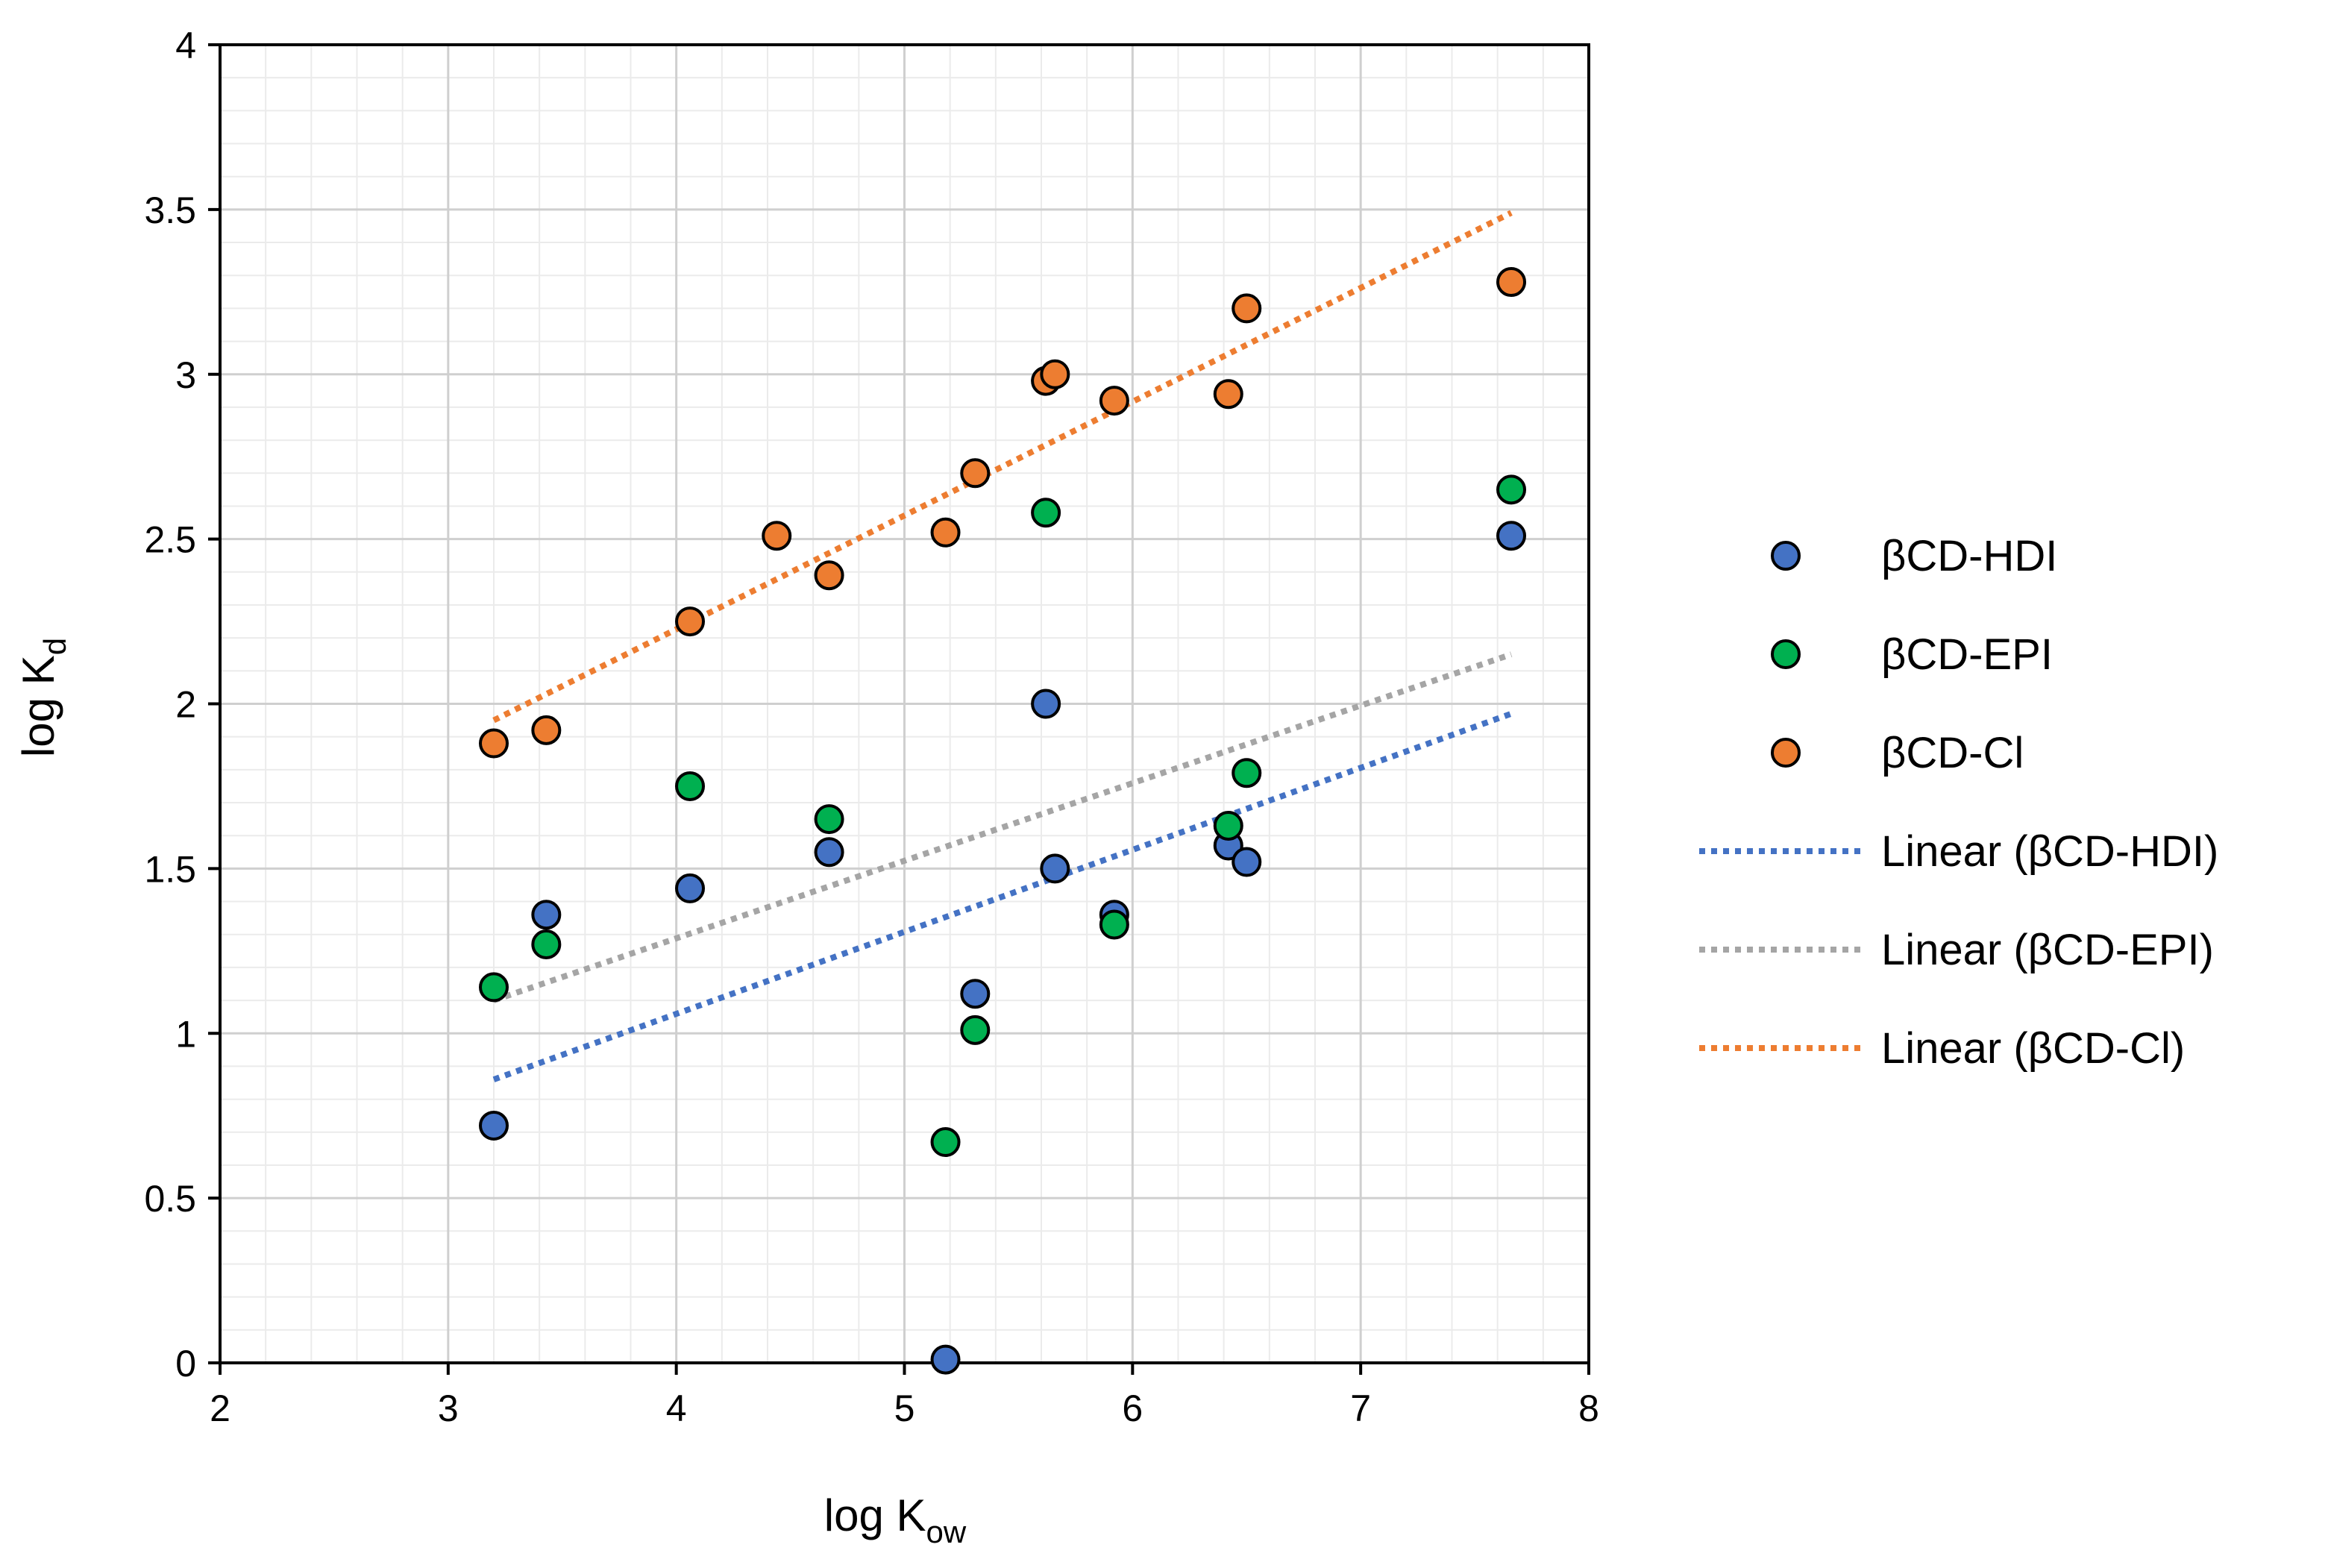  I want to click on legend-label: βCD-EPI, so click(1967, 654).